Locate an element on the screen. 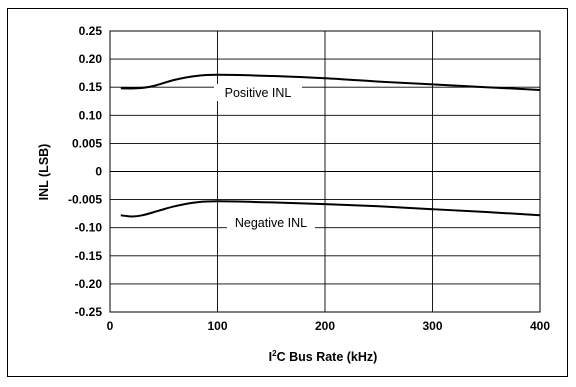 This screenshot has height=387, width=576. x-tick-label: 200 is located at coordinates (325, 326).